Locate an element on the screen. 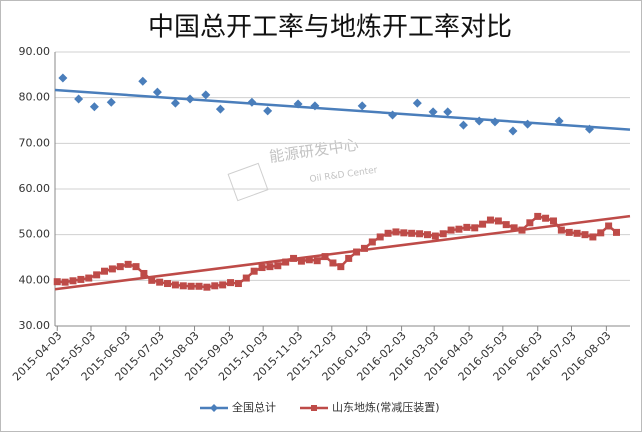 The image size is (642, 436). y-tick-label: 60.00 is located at coordinates (35, 188).